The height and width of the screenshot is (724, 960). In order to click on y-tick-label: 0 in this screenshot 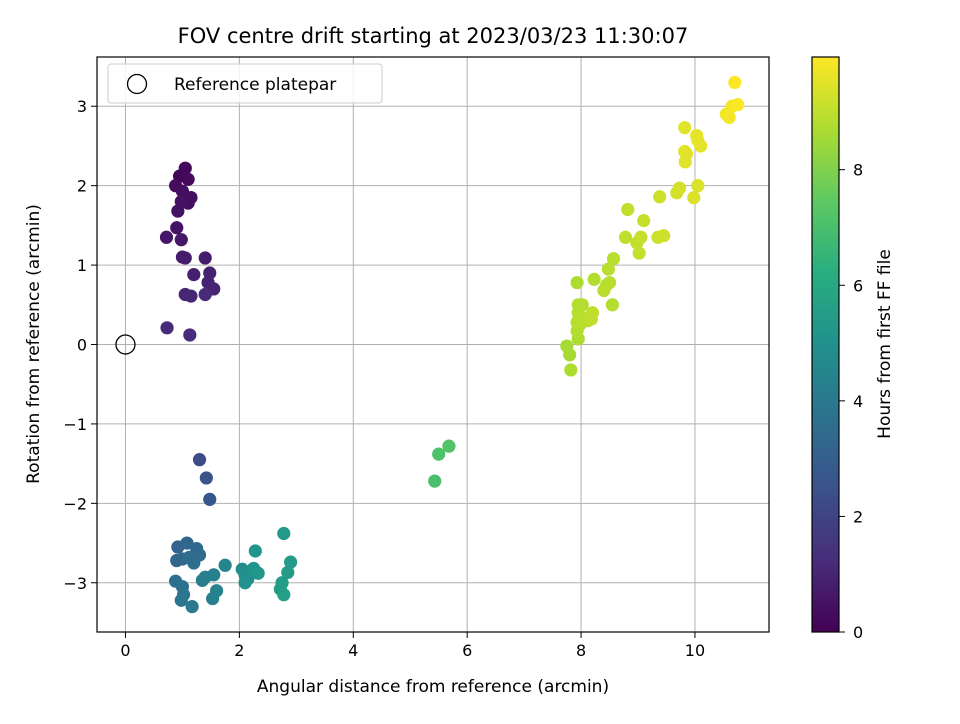, I will do `click(82, 345)`.